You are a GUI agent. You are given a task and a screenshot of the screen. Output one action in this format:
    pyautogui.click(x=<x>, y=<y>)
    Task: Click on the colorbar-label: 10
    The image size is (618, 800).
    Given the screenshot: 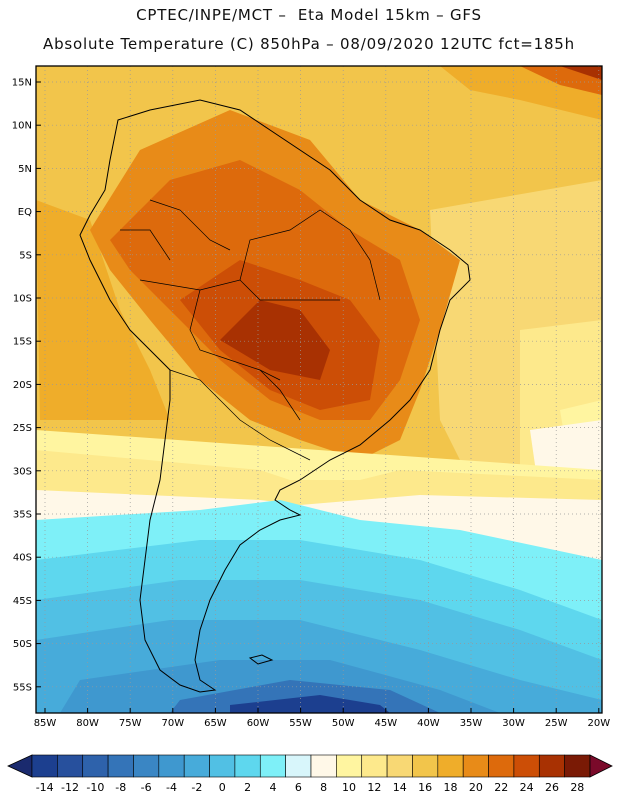 What is the action you would take?
    pyautogui.click(x=349, y=787)
    